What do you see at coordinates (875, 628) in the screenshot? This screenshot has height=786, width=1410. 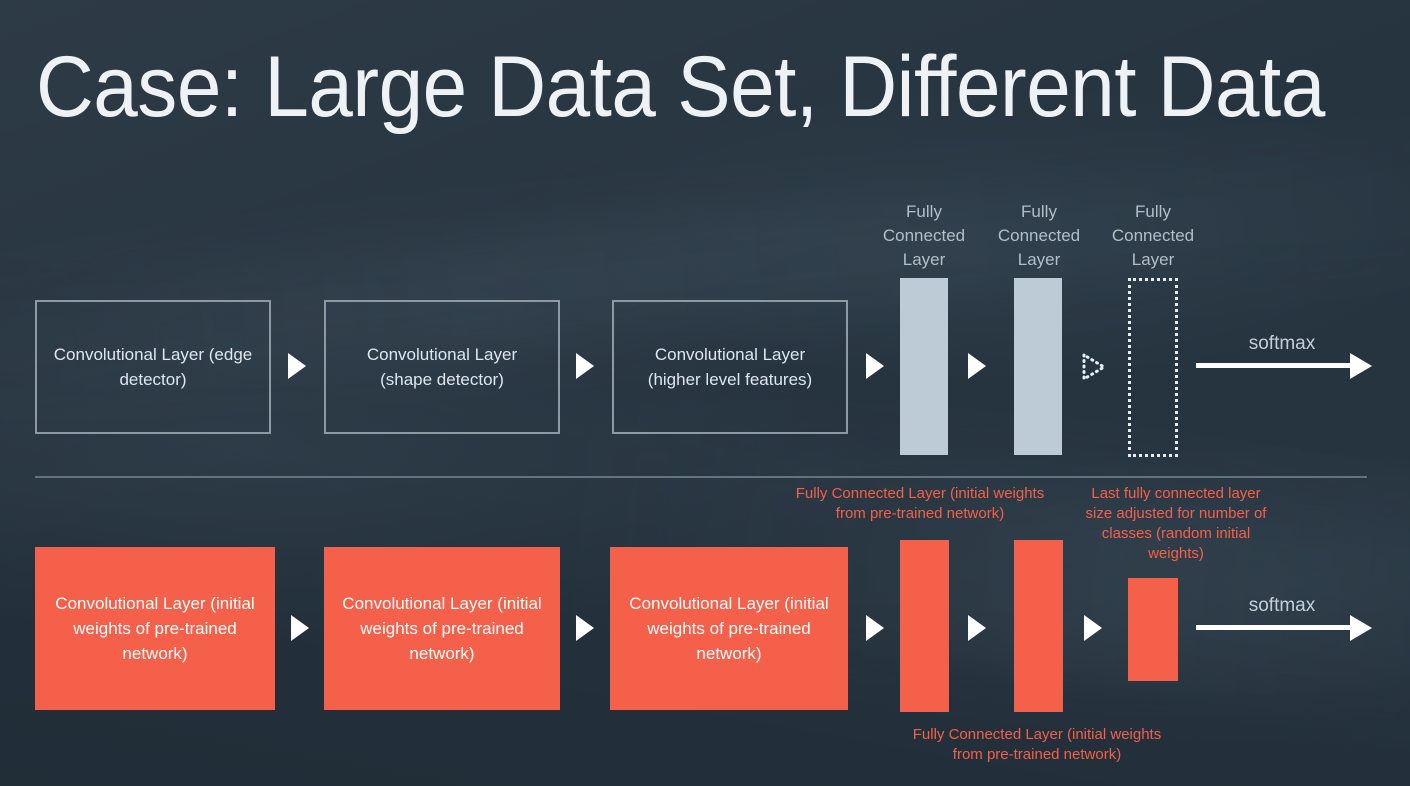 I see `bottom-arrow-3-icon` at bounding box center [875, 628].